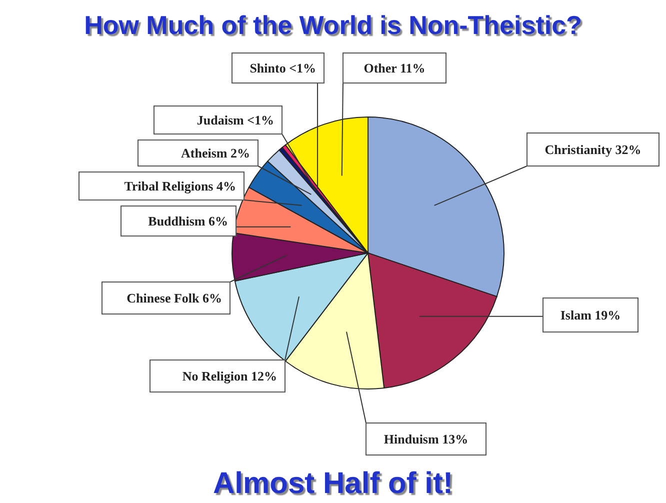  I want to click on slice-label: Christianity 32%, so click(593, 149).